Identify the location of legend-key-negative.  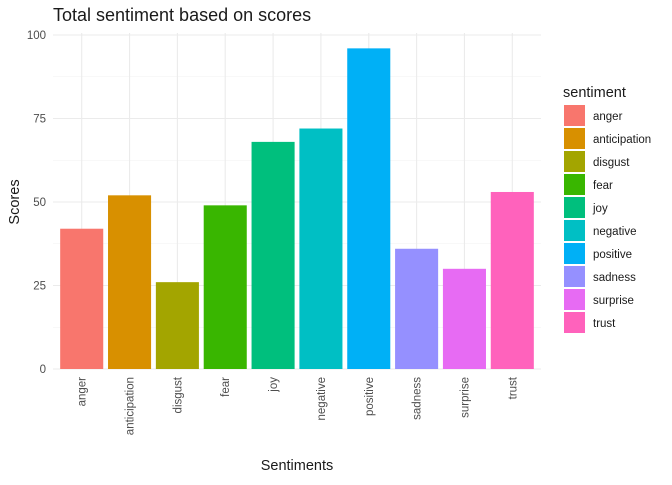
(574, 230).